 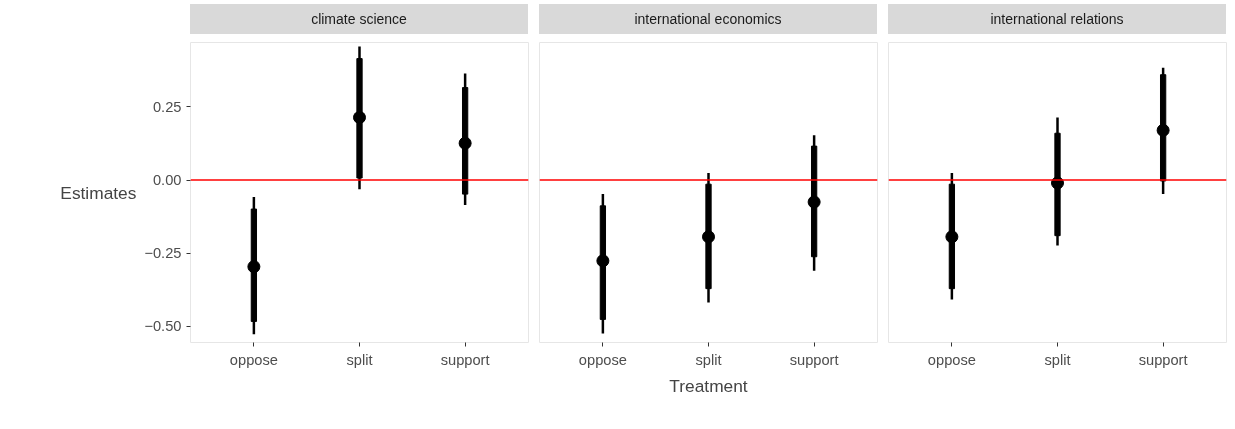 What do you see at coordinates (167, 180) in the screenshot?
I see `y-tick-label: 0.00` at bounding box center [167, 180].